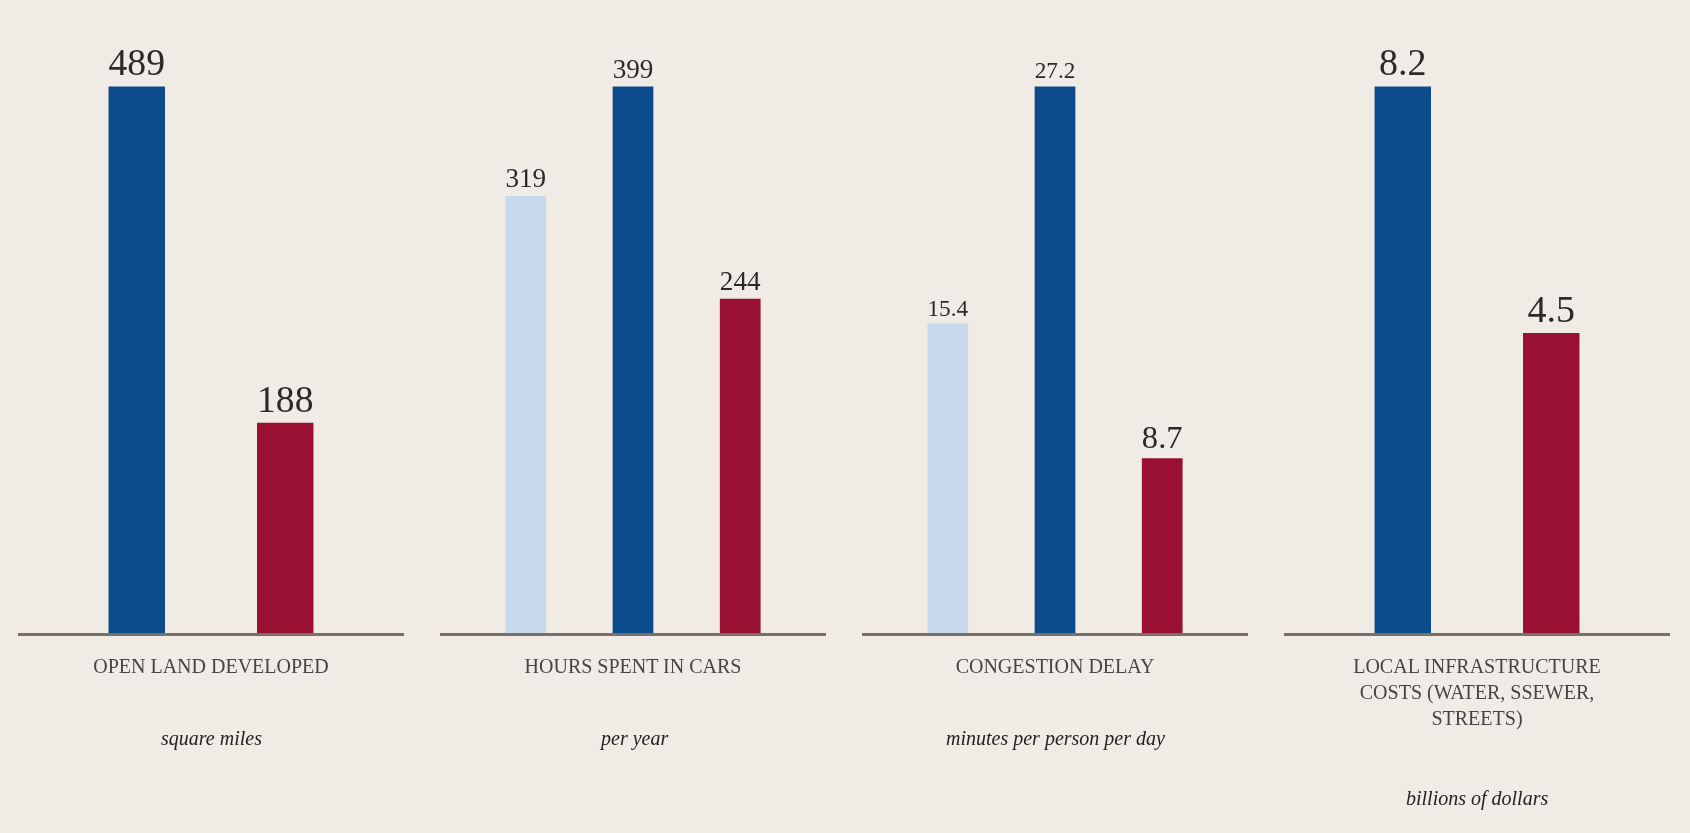  What do you see at coordinates (212, 738) in the screenshot?
I see `text: square miles` at bounding box center [212, 738].